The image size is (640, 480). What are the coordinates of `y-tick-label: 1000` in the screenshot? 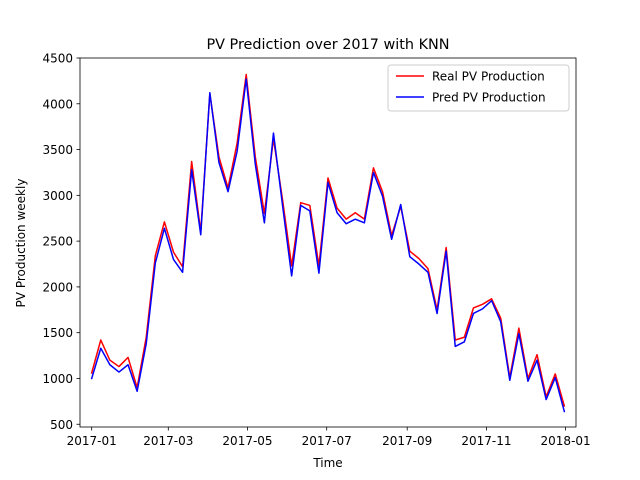 It's located at (57, 379).